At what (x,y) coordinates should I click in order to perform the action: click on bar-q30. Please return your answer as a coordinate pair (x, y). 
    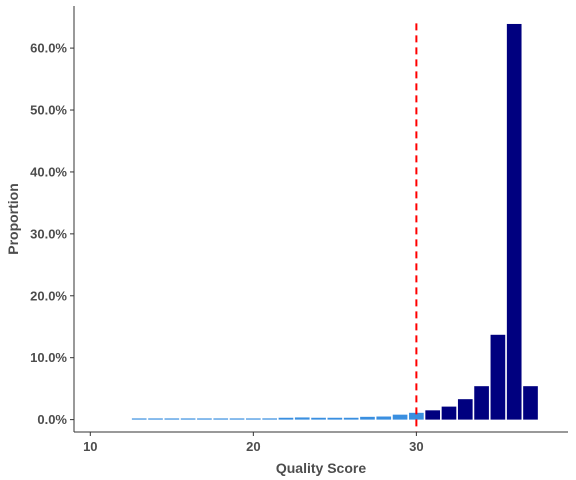
    Looking at the image, I should click on (416, 416).